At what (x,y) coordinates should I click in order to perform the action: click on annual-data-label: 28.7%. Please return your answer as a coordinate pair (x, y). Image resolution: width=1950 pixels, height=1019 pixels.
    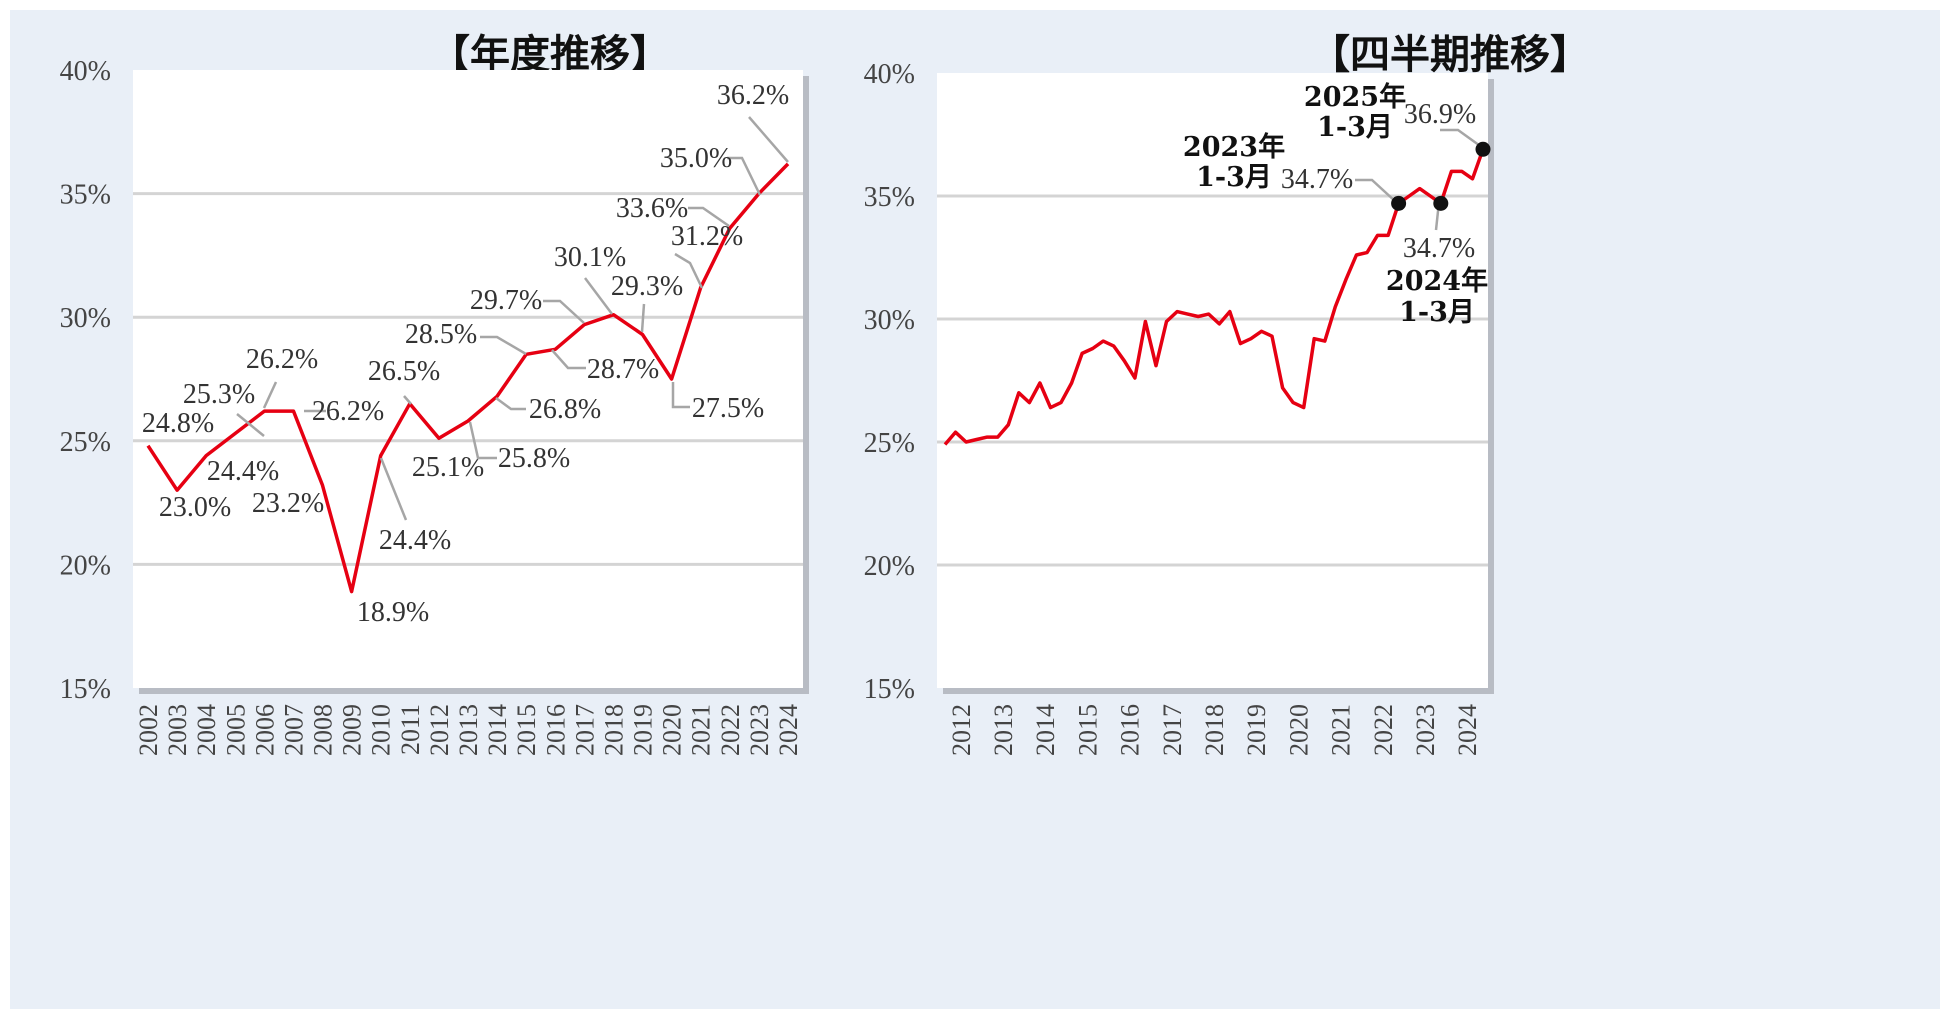
    Looking at the image, I should click on (623, 369).